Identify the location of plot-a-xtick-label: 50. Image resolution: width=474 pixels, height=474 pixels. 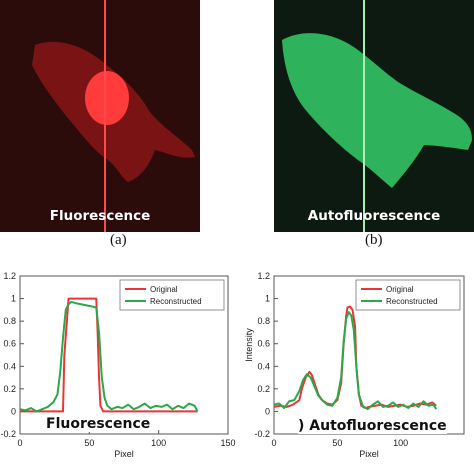
(89, 443).